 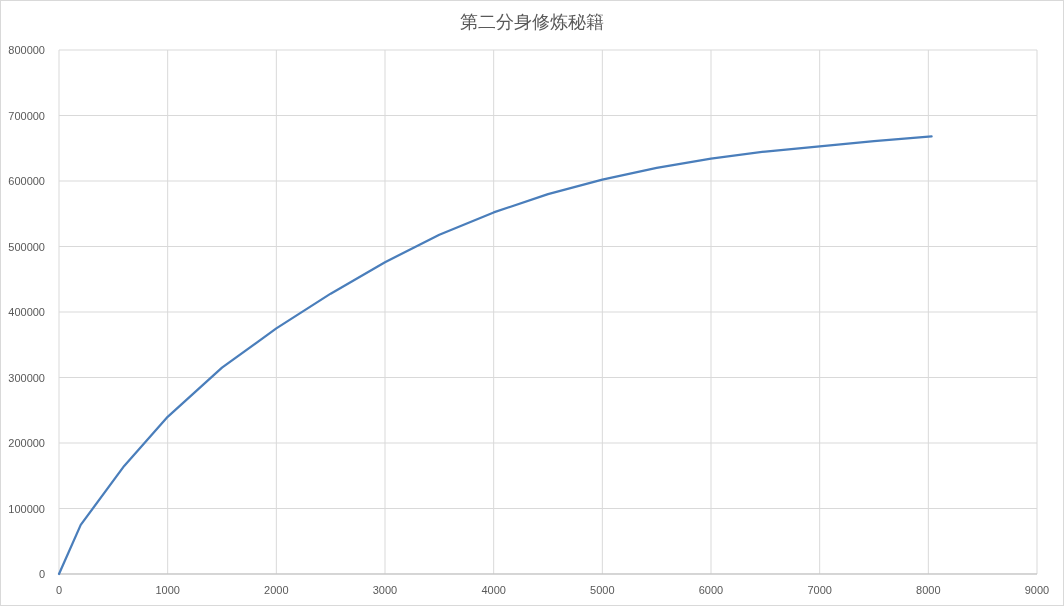 I want to click on x-tick-label: 8000, so click(x=928, y=590).